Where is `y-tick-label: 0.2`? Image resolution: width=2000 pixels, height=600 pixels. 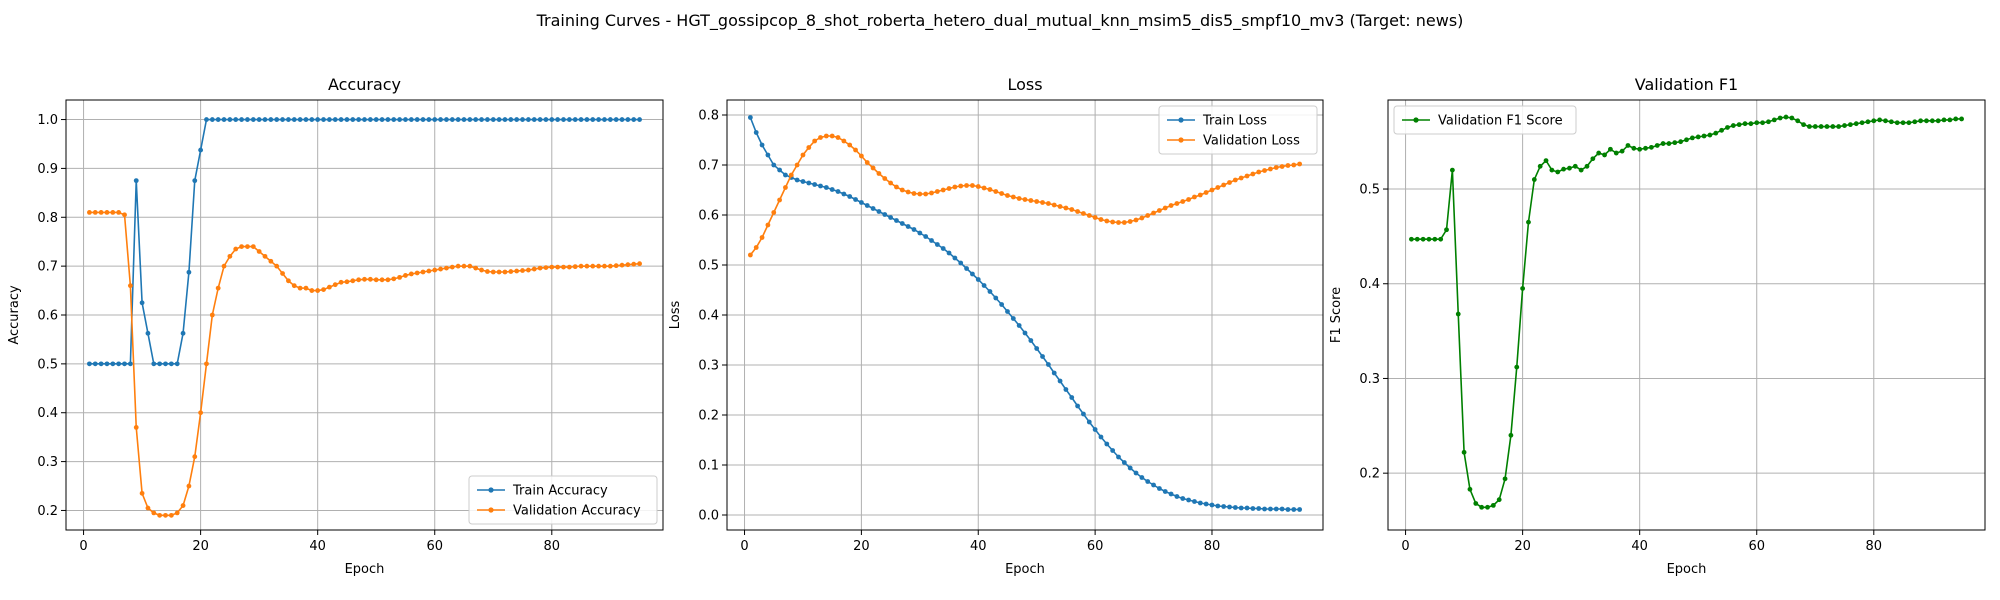
y-tick-label: 0.2 is located at coordinates (708, 416).